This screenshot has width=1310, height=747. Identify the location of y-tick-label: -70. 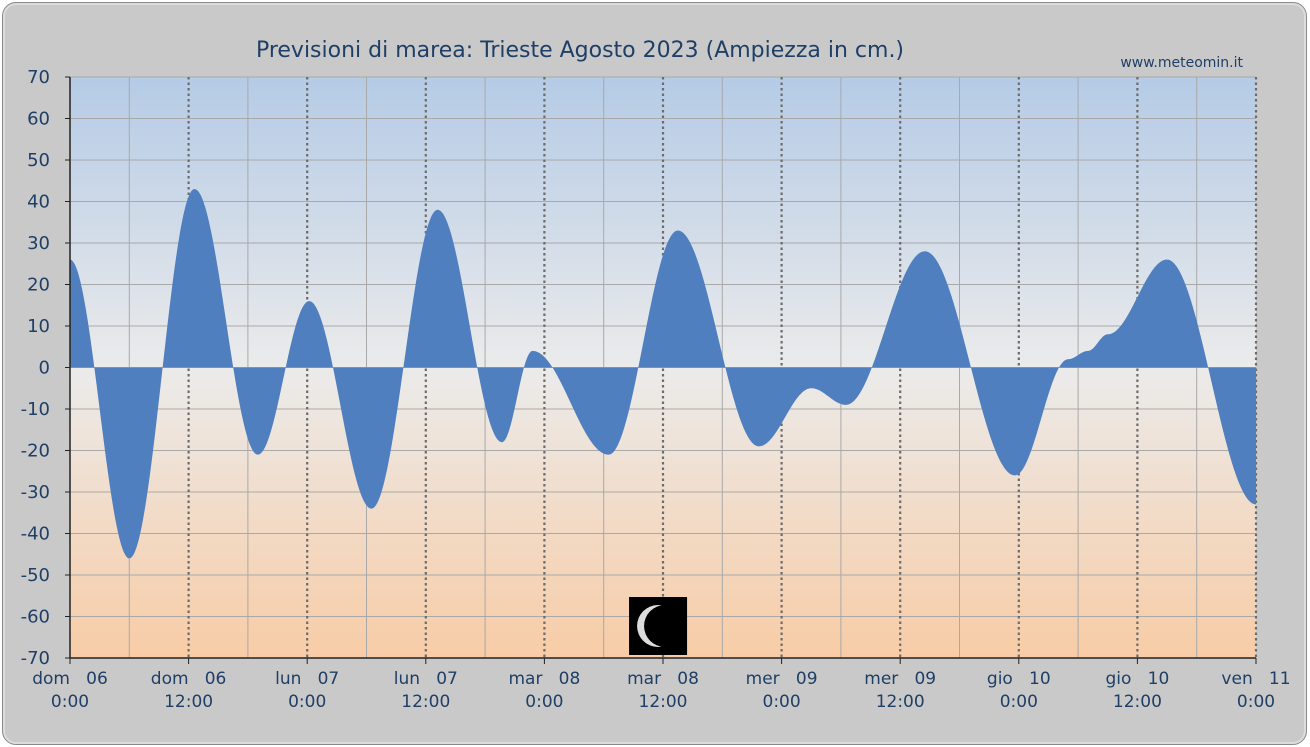
(35, 658).